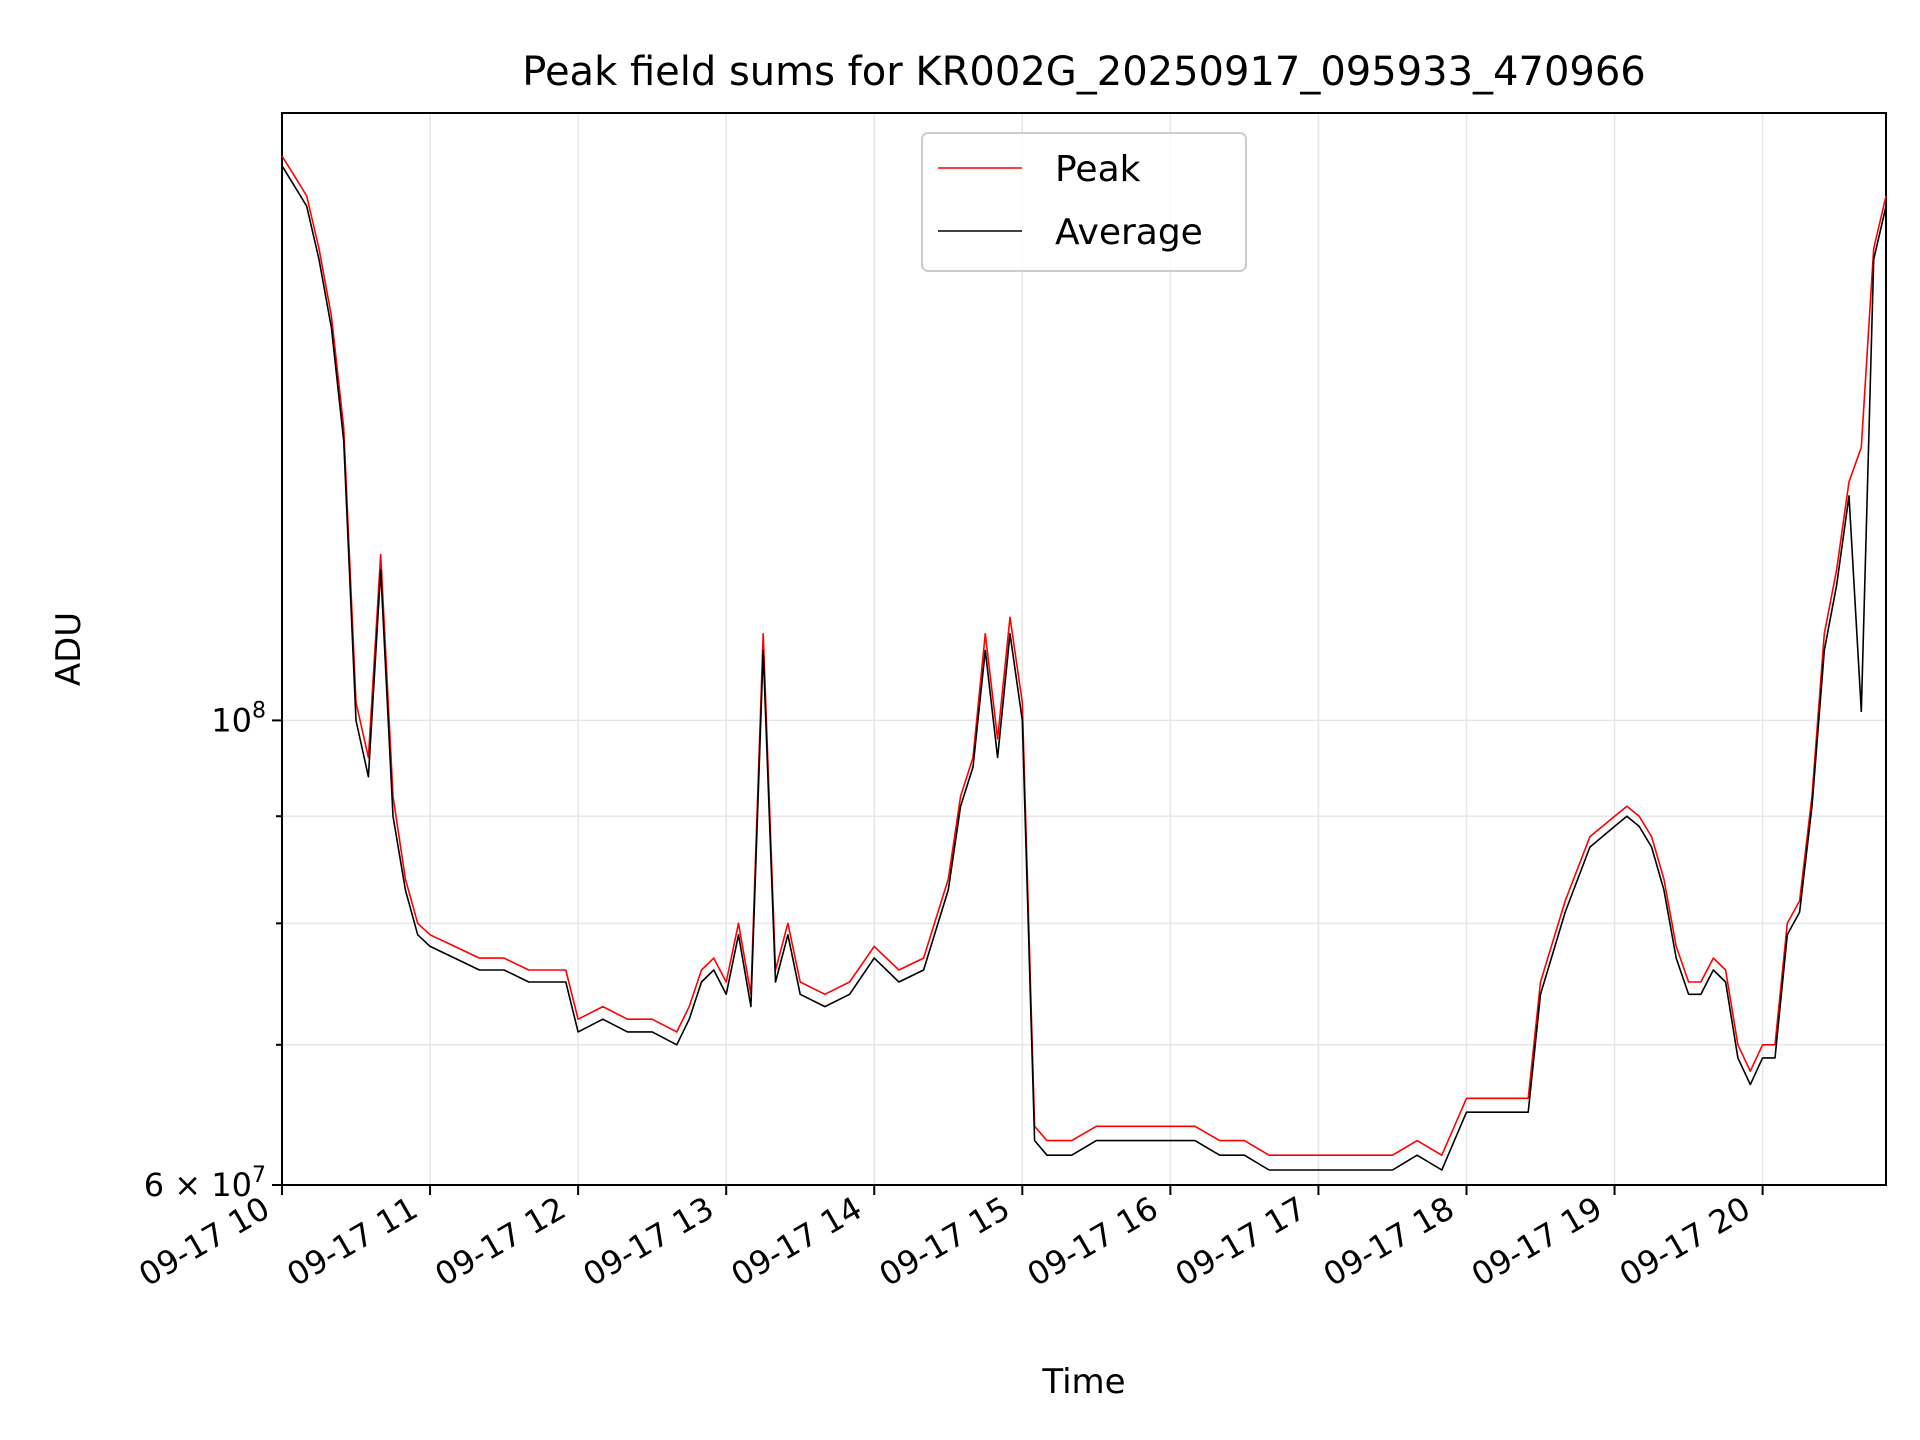 Image resolution: width=1920 pixels, height=1440 pixels. Describe the element at coordinates (205, 1183) in the screenshot. I see `y-tick-label: 6 × 107` at that location.